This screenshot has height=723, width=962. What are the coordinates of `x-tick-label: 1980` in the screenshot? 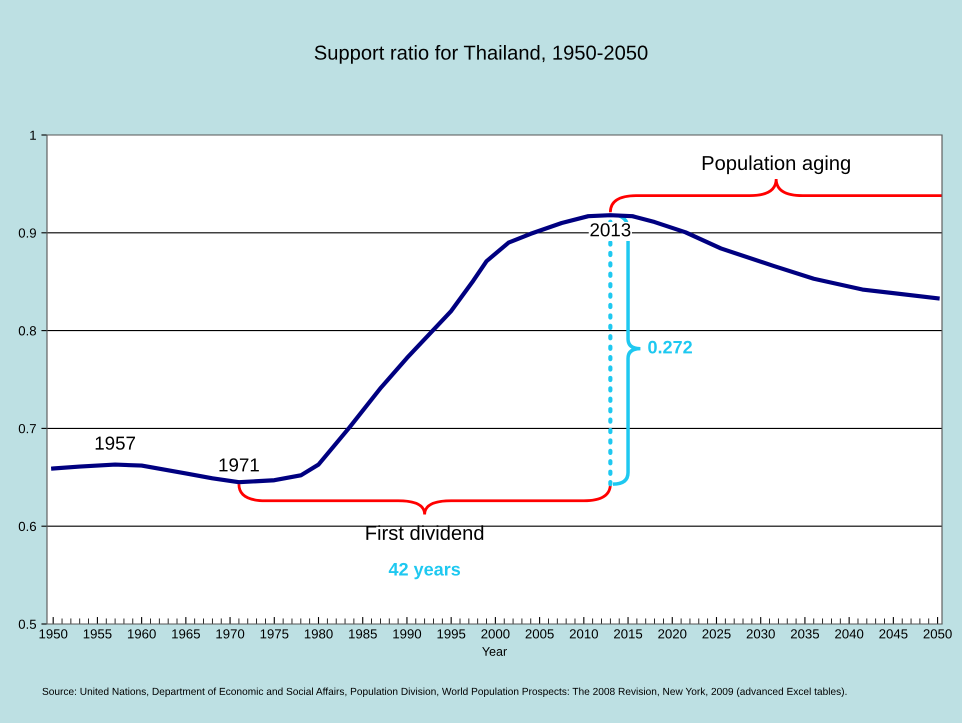 It's located at (318, 634).